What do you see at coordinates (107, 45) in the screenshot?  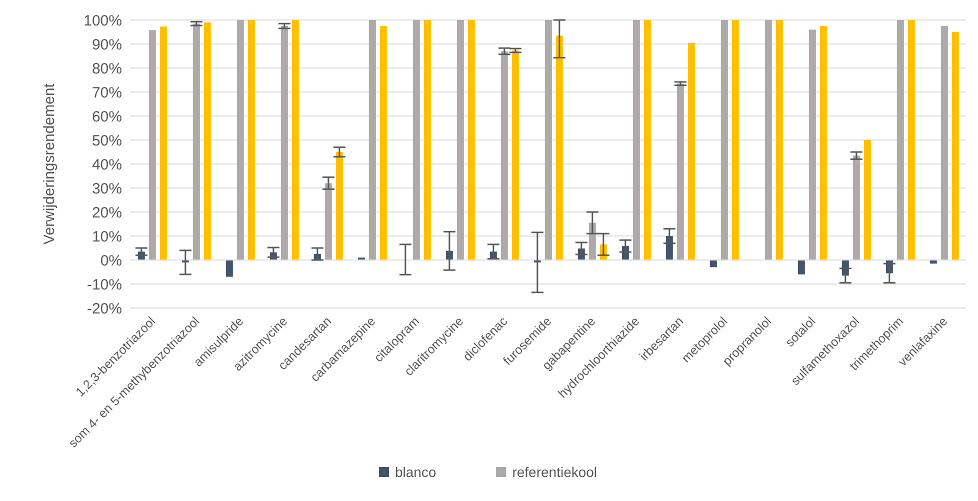 I see `y-tick-label: 90%` at bounding box center [107, 45].